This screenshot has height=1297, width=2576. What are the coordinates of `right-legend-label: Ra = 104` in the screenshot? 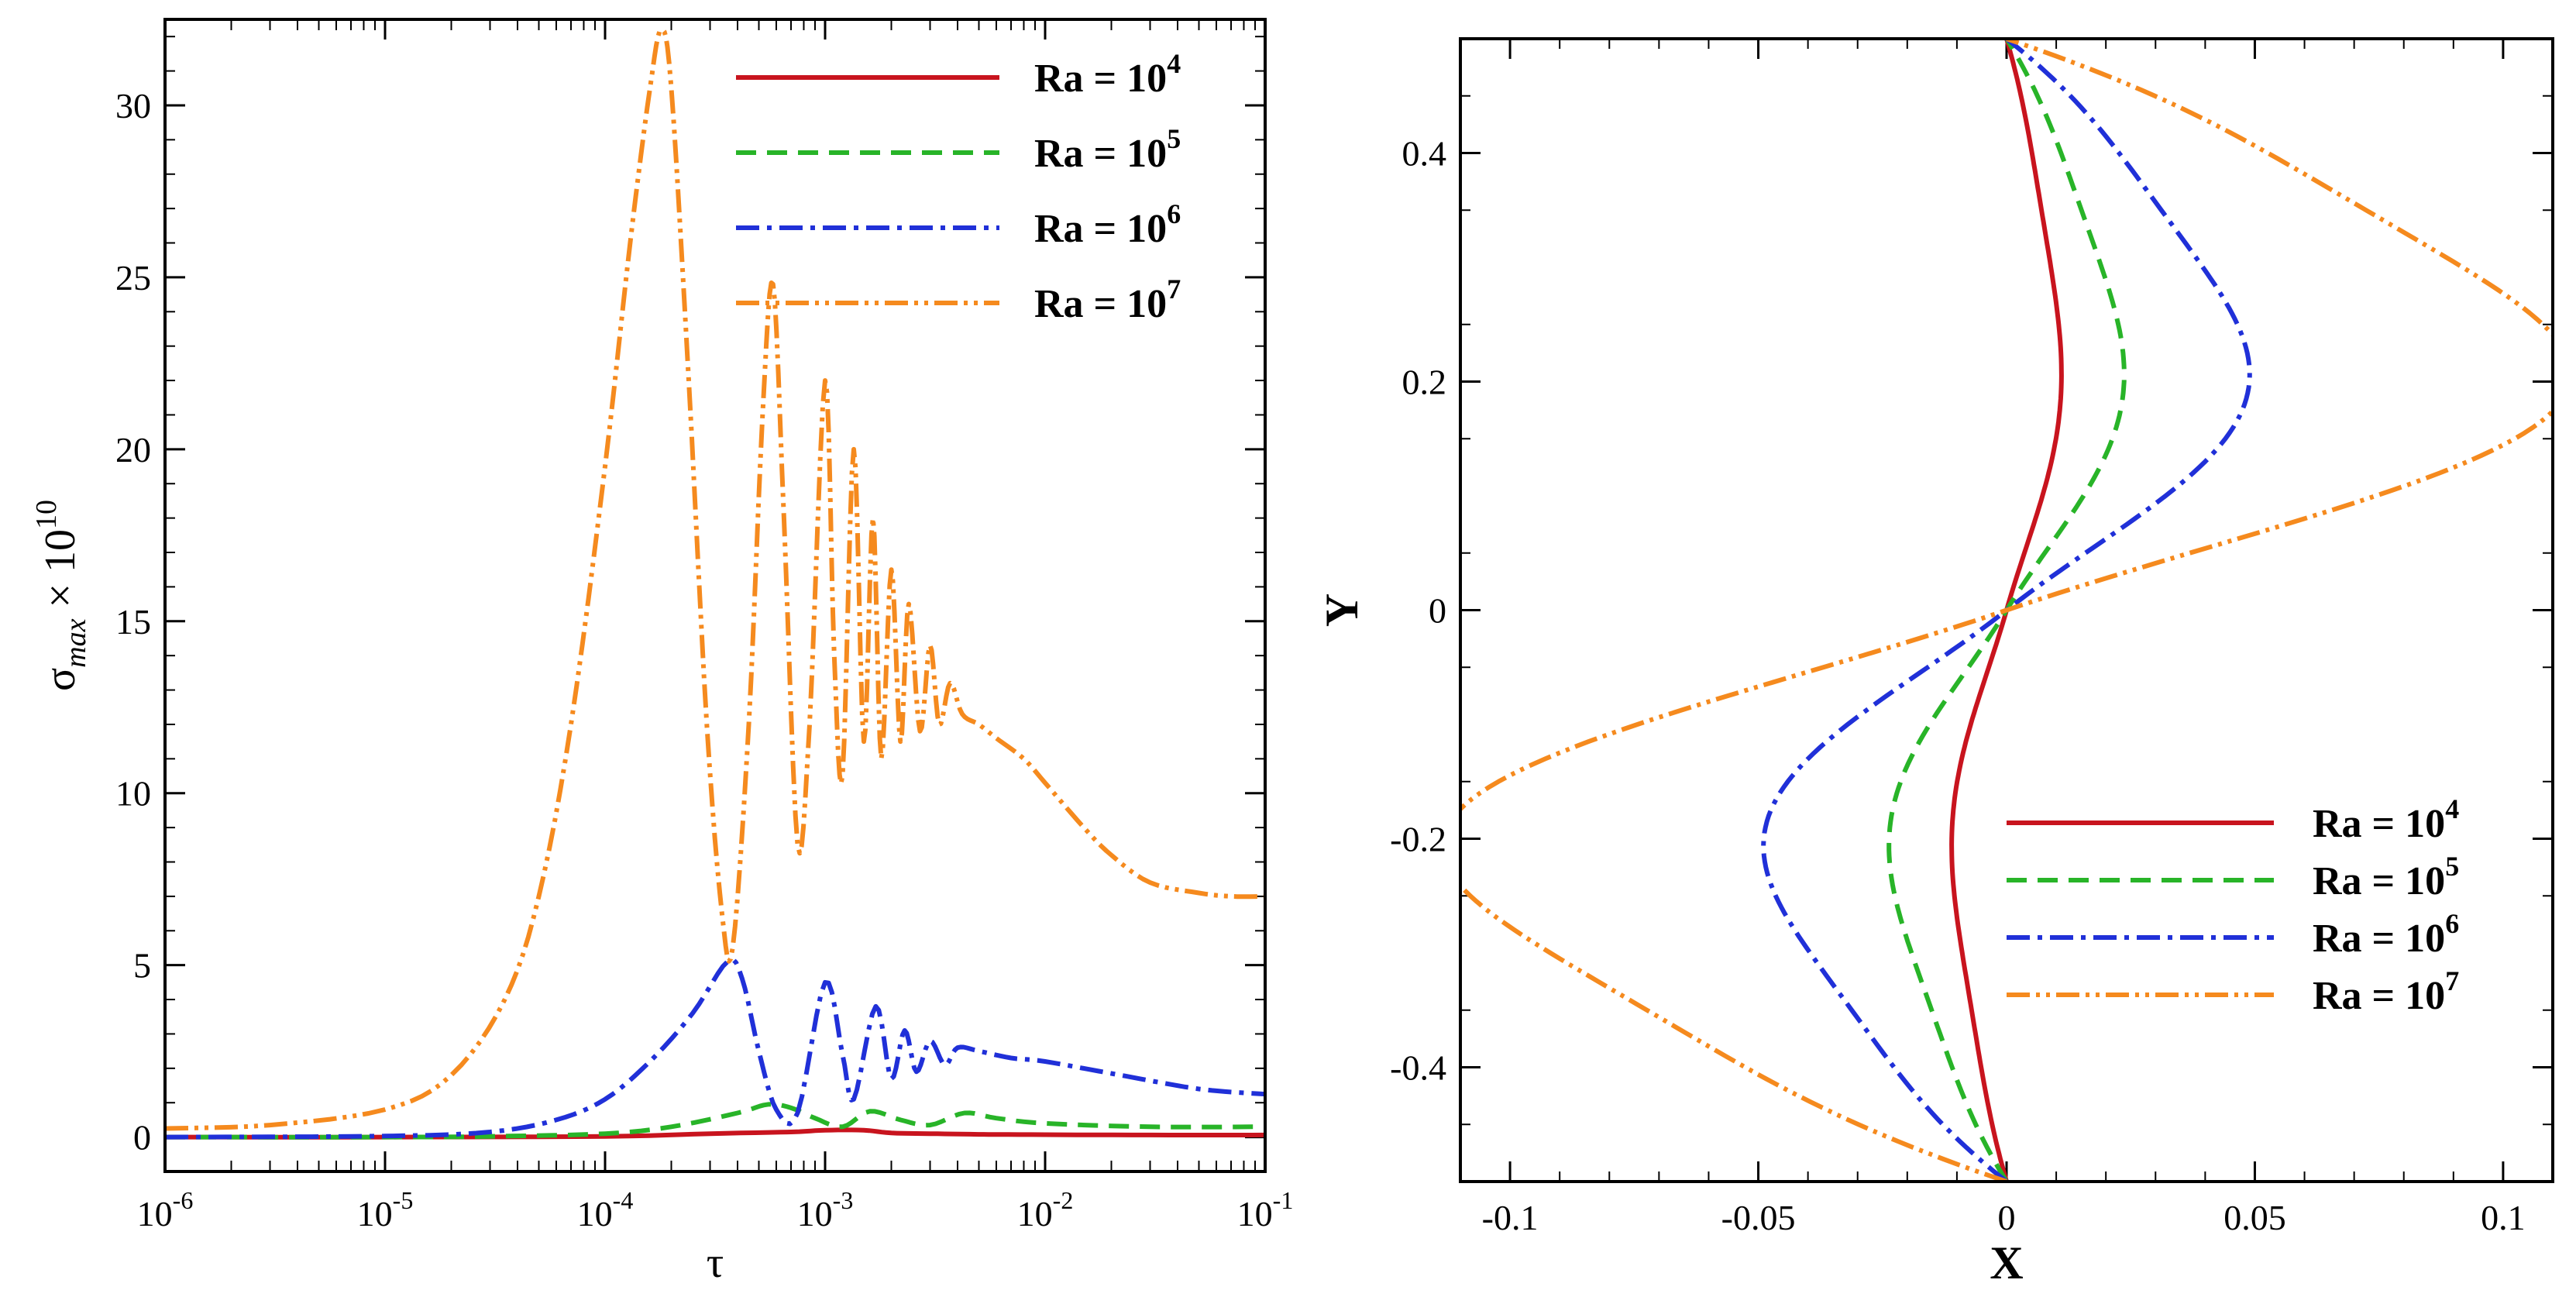 It's located at (2386, 819).